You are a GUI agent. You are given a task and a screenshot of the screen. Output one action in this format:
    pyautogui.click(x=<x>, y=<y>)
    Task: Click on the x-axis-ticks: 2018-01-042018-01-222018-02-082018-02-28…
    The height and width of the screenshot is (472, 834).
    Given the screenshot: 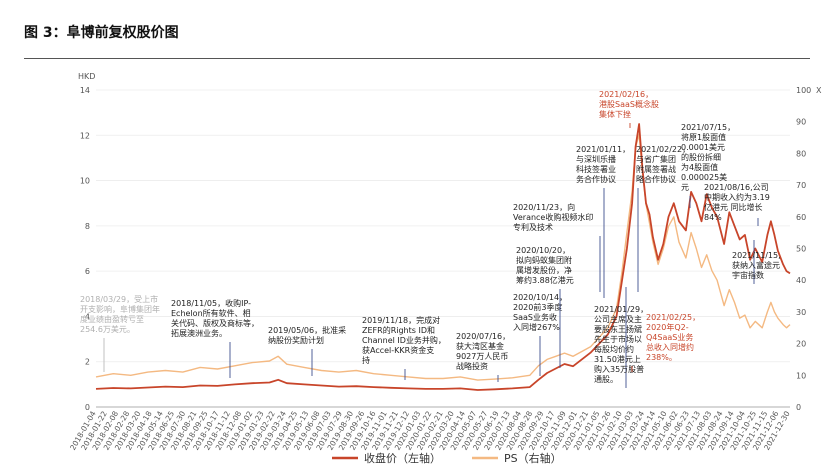 What is the action you would take?
    pyautogui.click(x=430, y=430)
    